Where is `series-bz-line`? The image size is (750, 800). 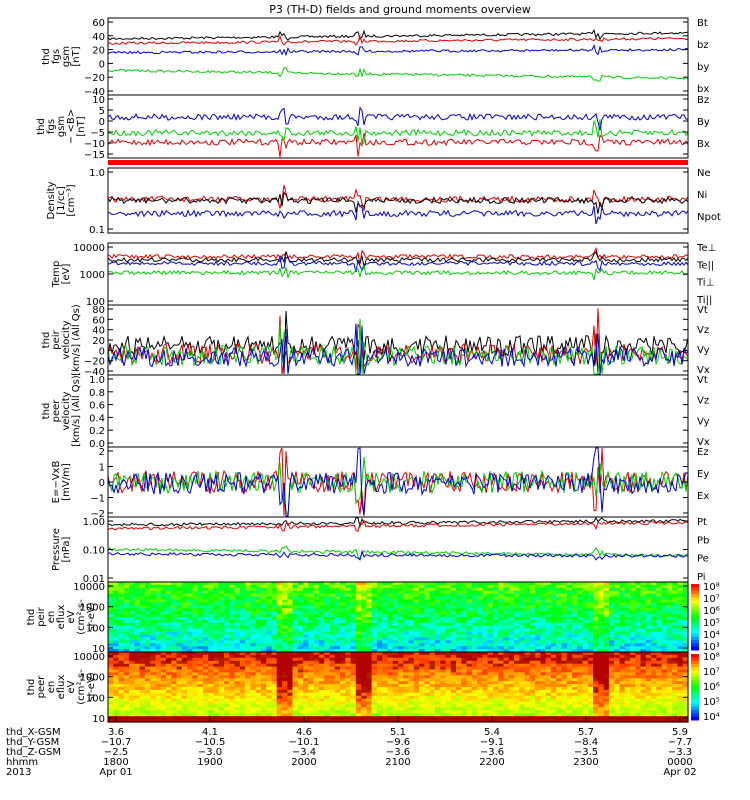
series-bz-line is located at coordinates (398, 145).